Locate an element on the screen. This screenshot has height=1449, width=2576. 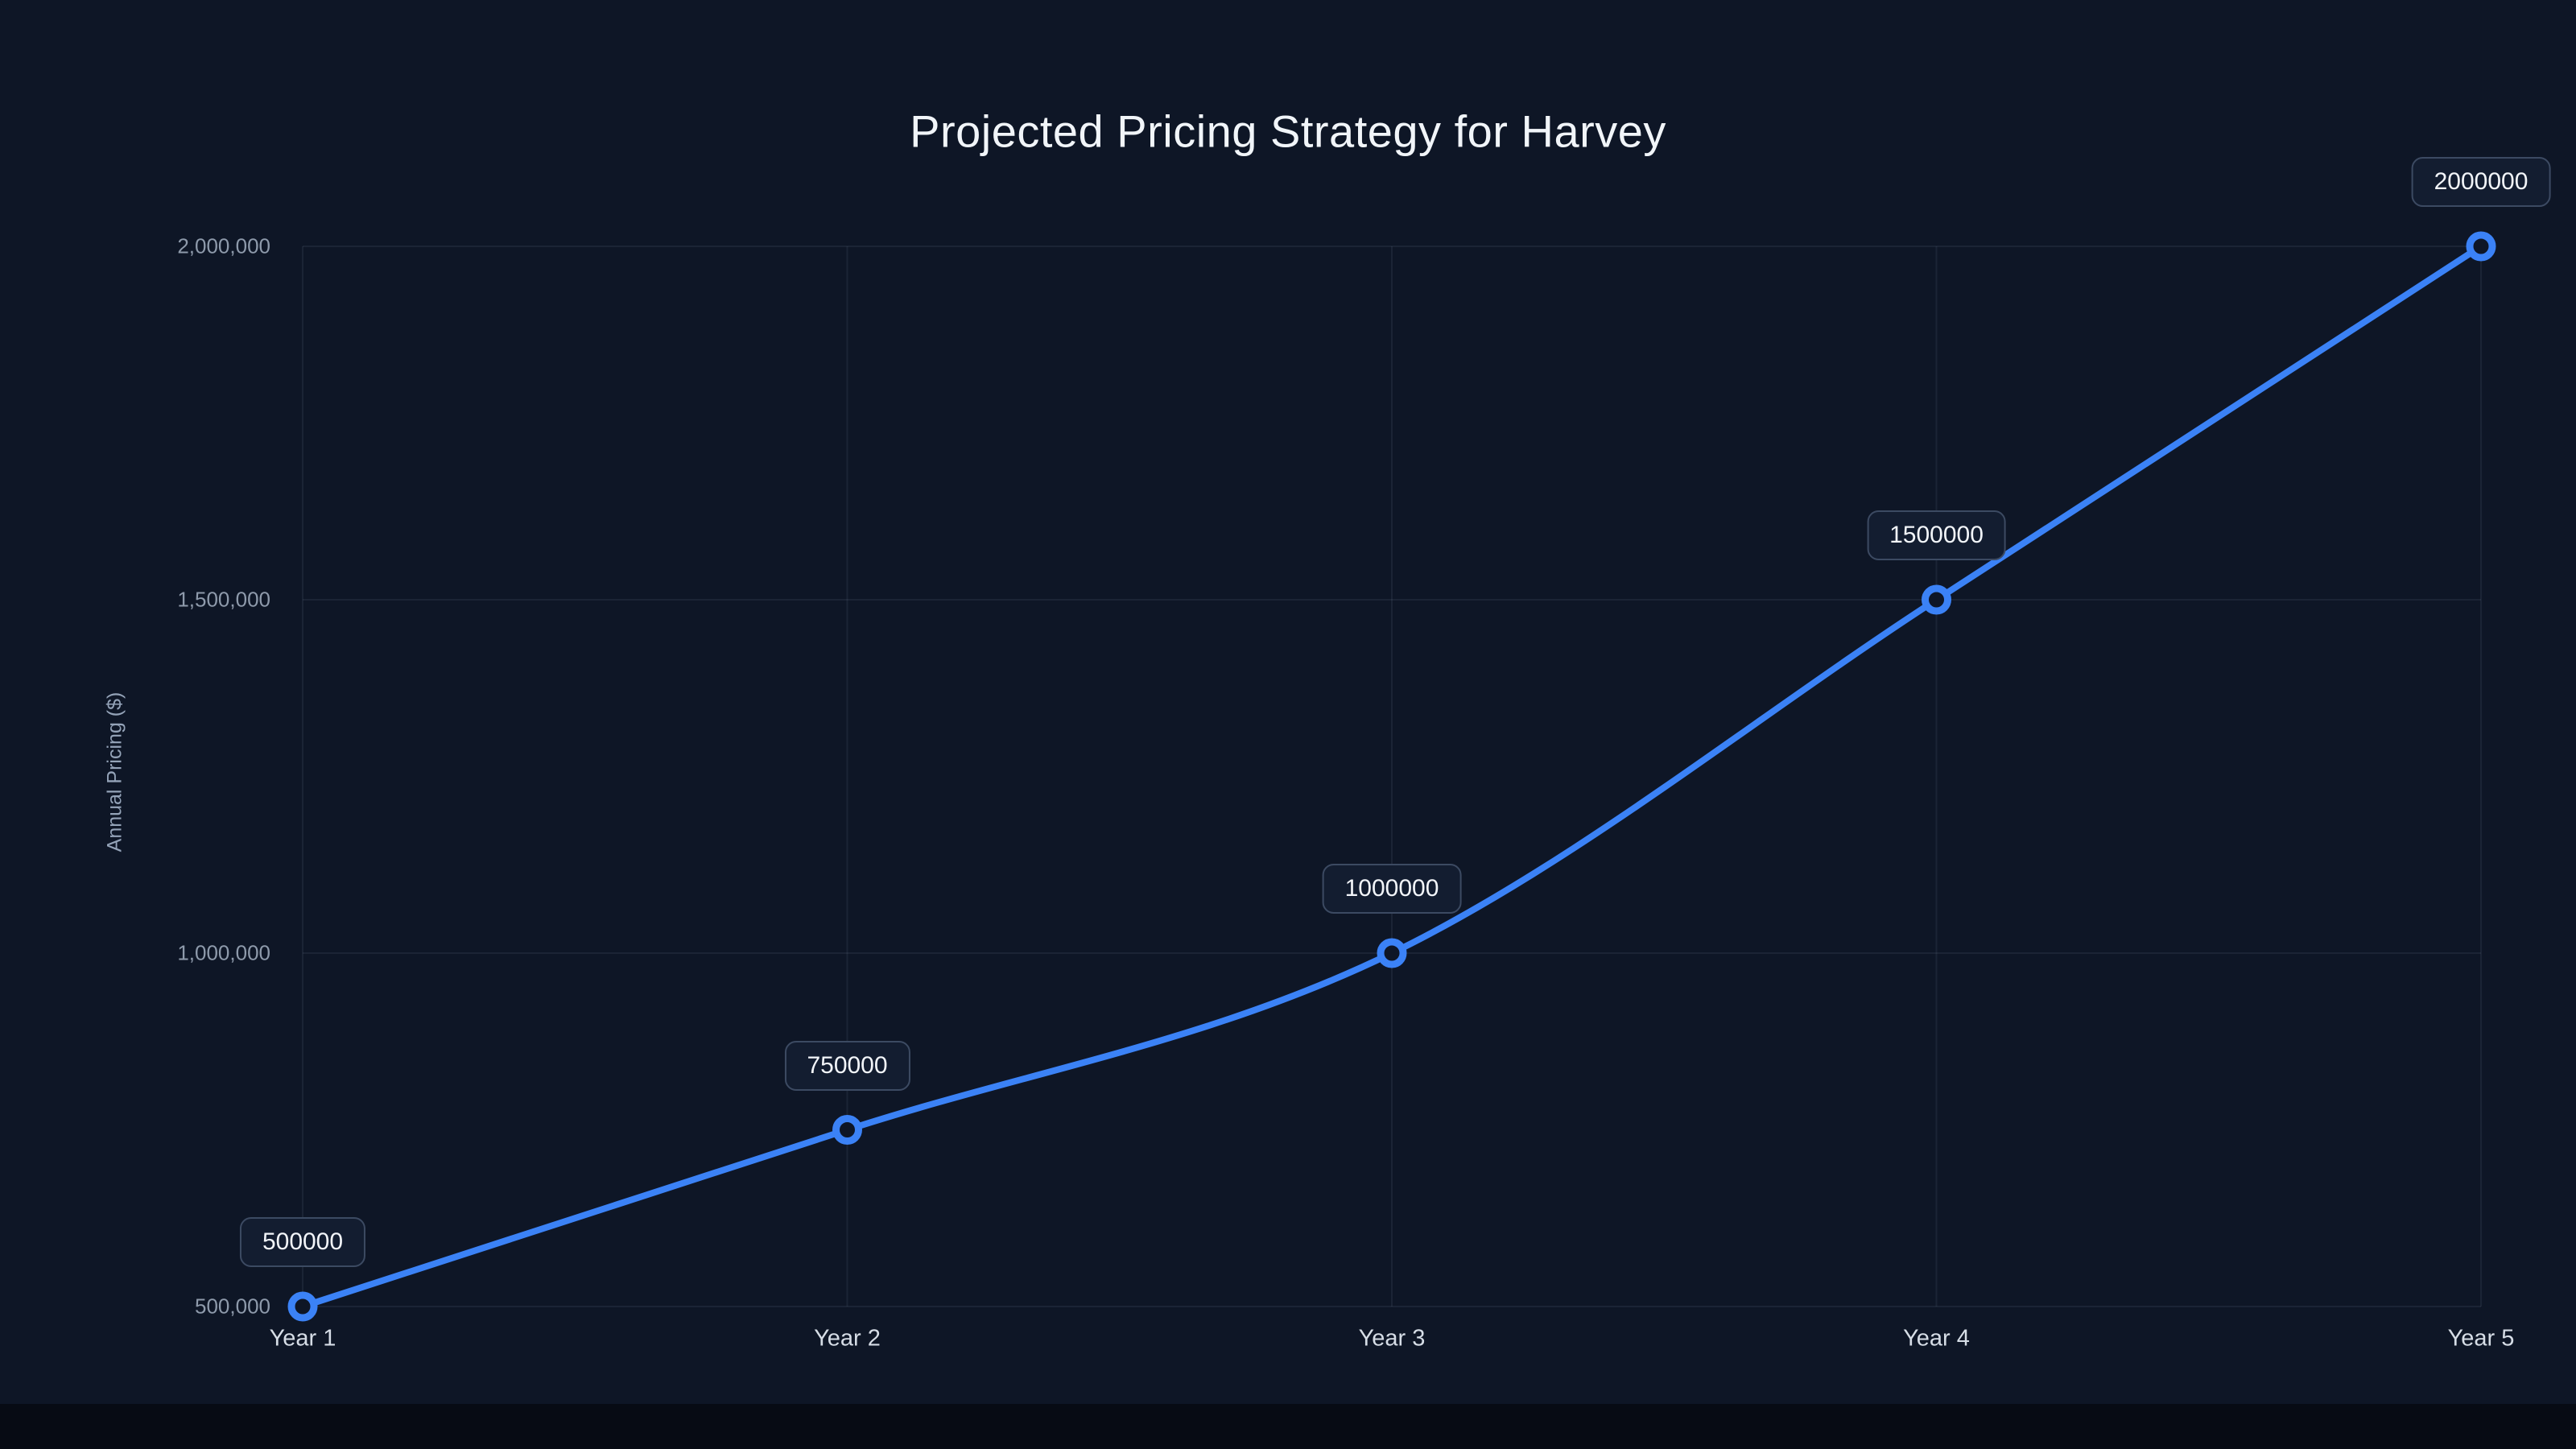
bottom-bar is located at coordinates (1288, 1426).